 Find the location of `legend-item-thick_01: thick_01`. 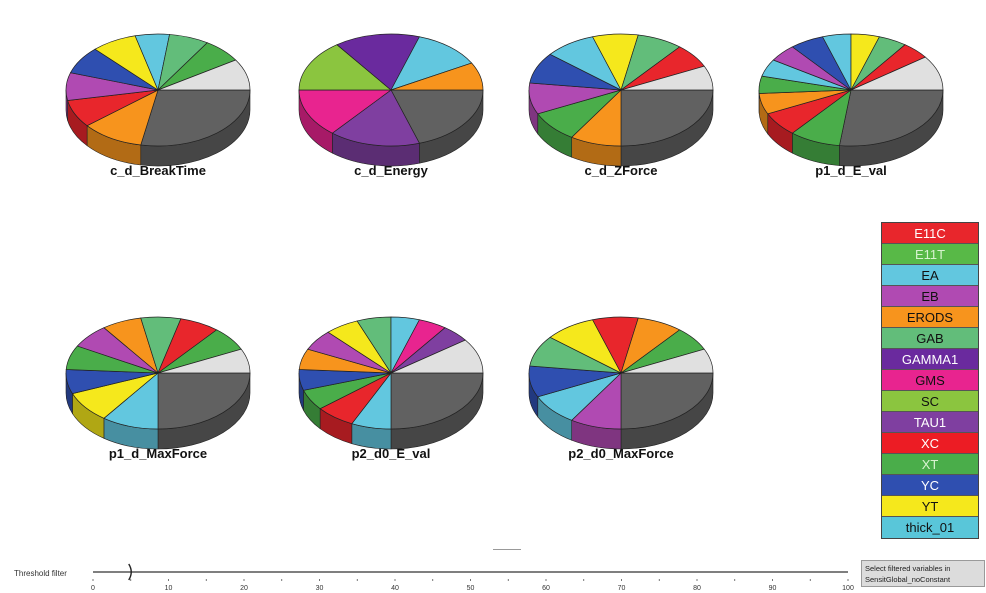

legend-item-thick_01: thick_01 is located at coordinates (930, 527).